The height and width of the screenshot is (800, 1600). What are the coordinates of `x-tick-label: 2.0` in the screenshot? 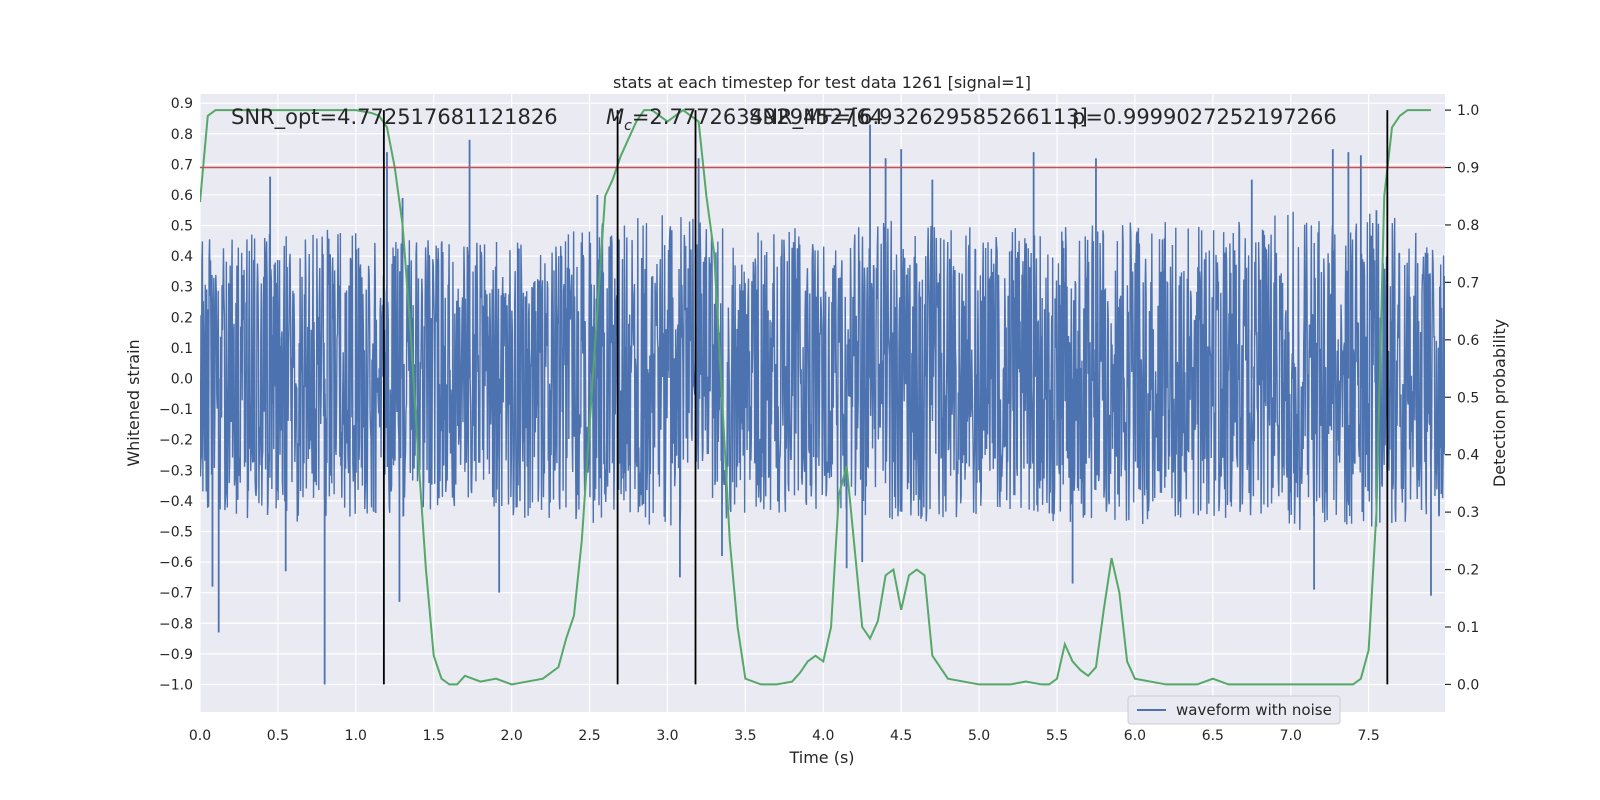 It's located at (512, 736).